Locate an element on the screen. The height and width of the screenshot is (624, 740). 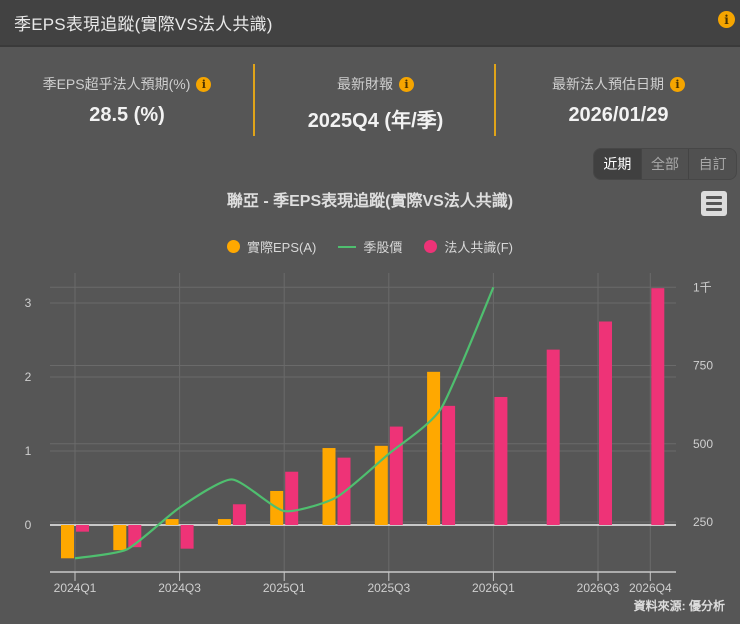
x-axis-label: 2026Q3 is located at coordinates (598, 588).